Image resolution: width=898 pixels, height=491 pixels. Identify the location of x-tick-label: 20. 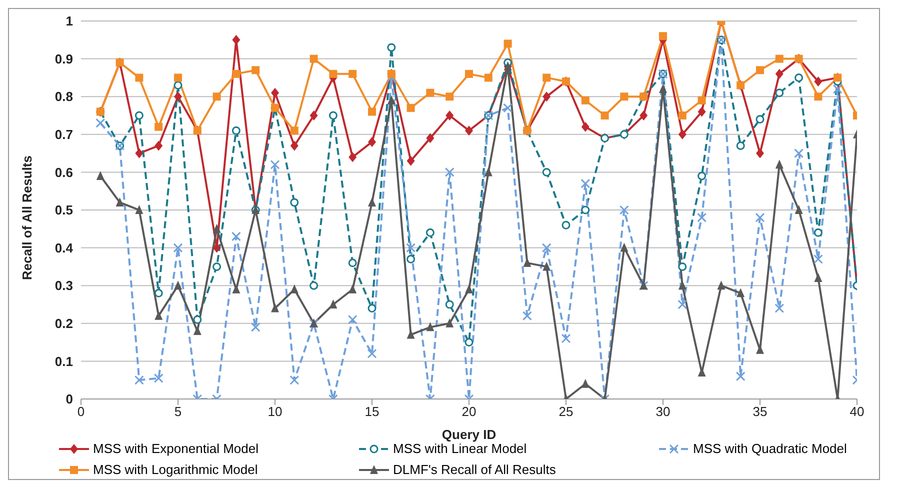
(469, 412).